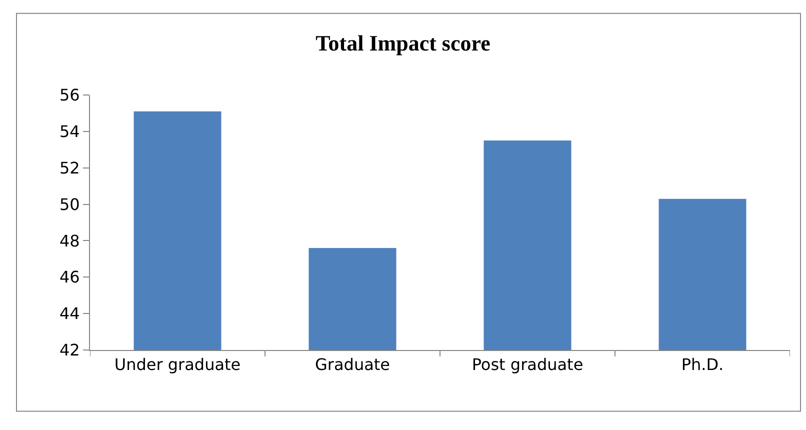 The height and width of the screenshot is (430, 806). What do you see at coordinates (403, 43) in the screenshot?
I see `chart-title: Total Impact score` at bounding box center [403, 43].